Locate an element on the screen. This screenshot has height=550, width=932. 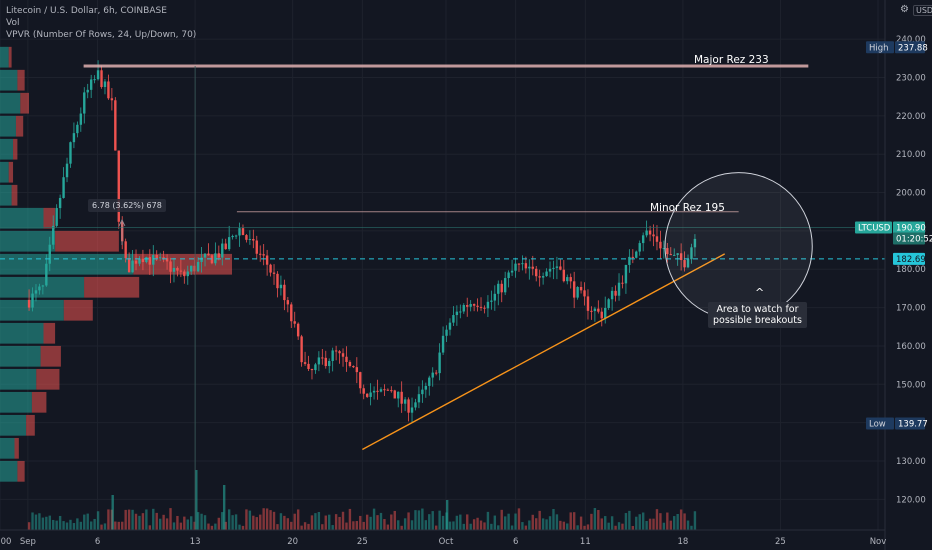
dashed-level-label: 182.69 is located at coordinates (911, 260).